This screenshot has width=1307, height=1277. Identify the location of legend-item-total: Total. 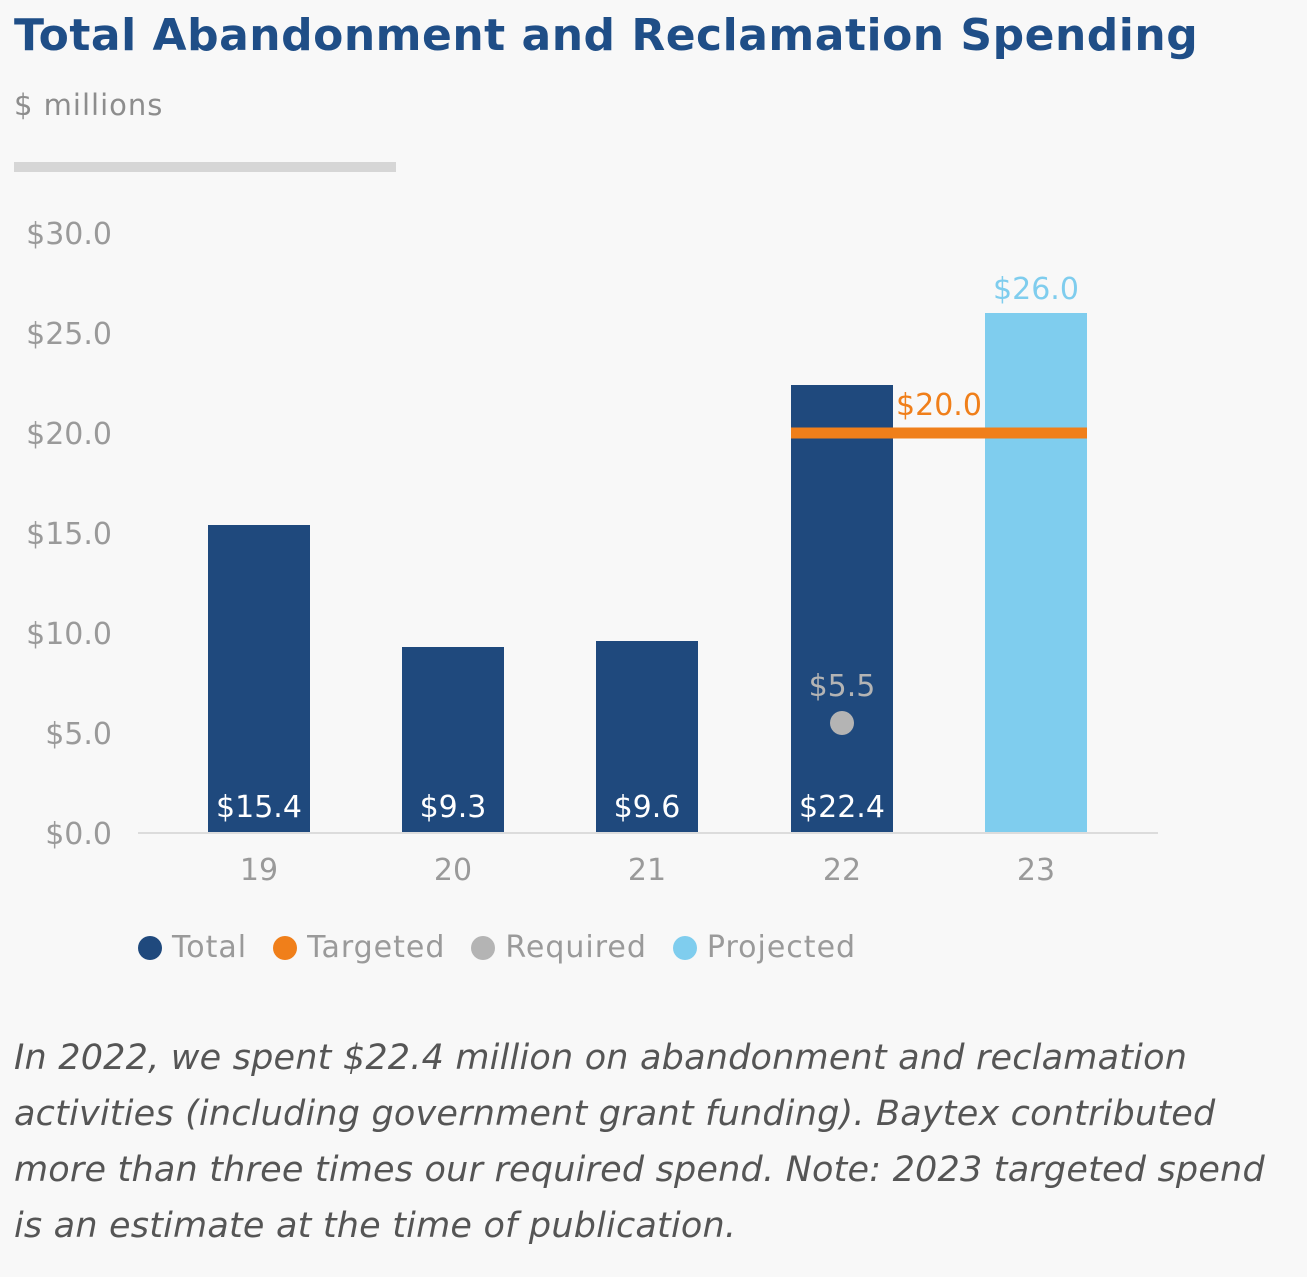
(192, 947).